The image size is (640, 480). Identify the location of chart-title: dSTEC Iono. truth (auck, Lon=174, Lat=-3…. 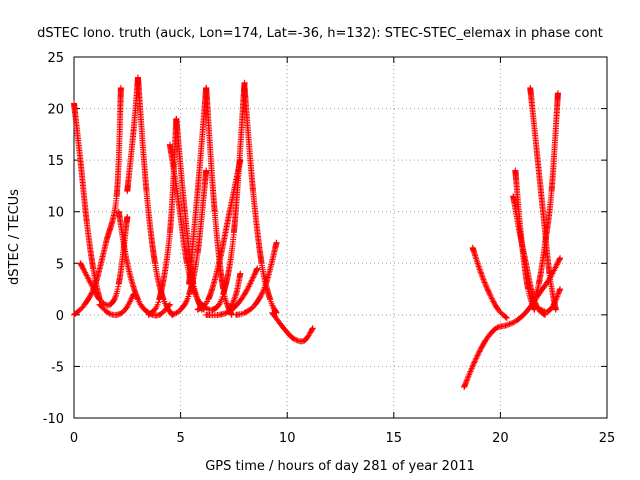
(320, 33).